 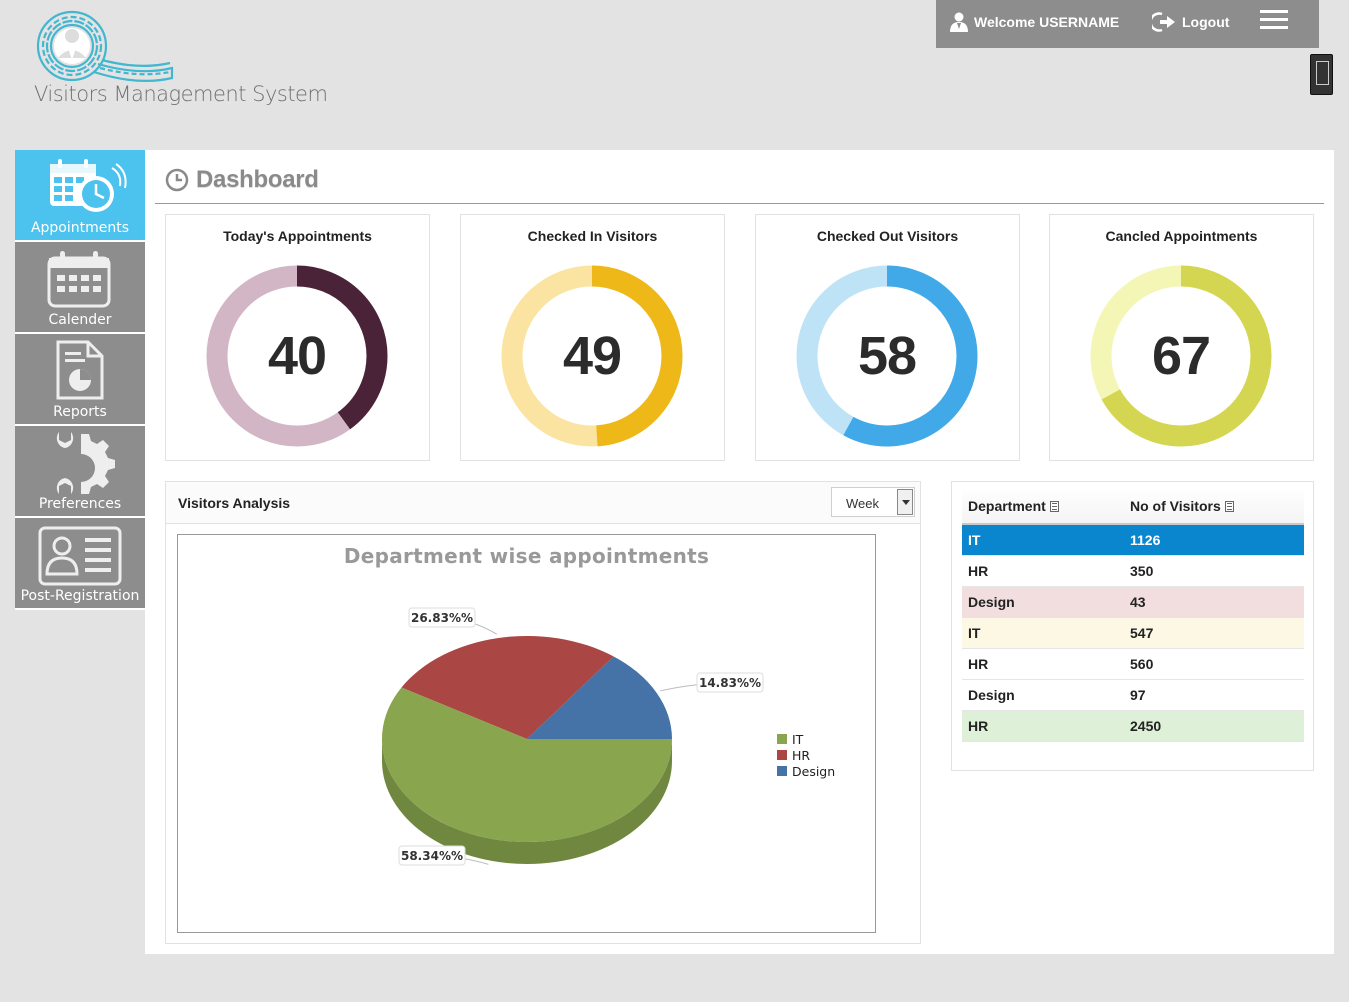 I want to click on legend-label: Design, so click(x=814, y=771).